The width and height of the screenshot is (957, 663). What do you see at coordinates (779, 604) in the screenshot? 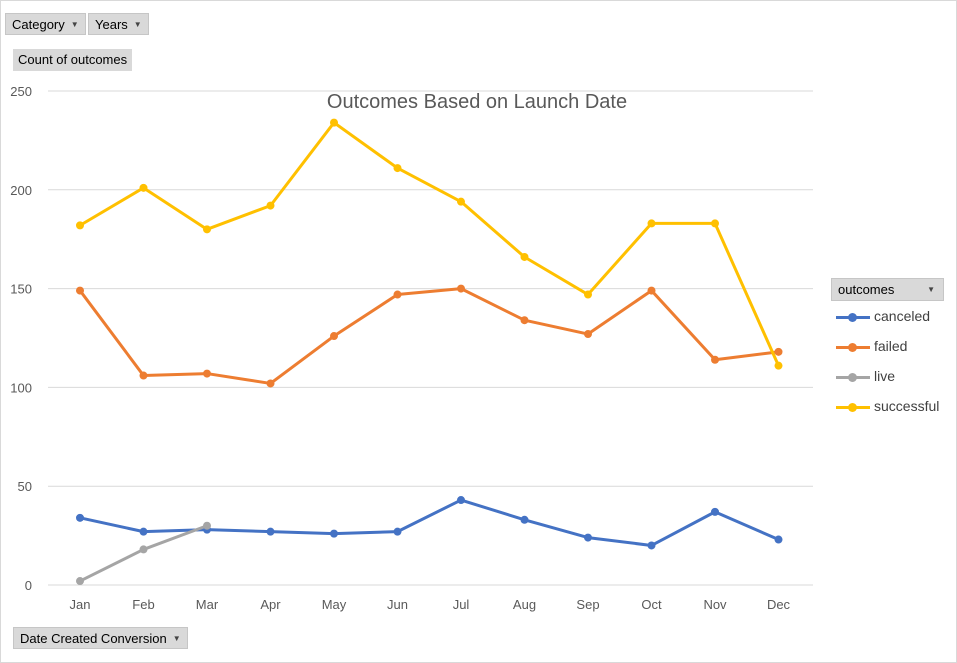
I see `x-tick-label: Dec` at bounding box center [779, 604].